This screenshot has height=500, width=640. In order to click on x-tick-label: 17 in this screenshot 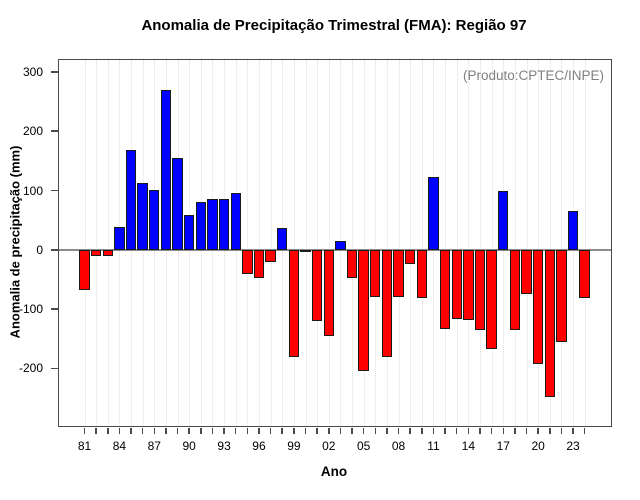, I will do `click(503, 446)`.